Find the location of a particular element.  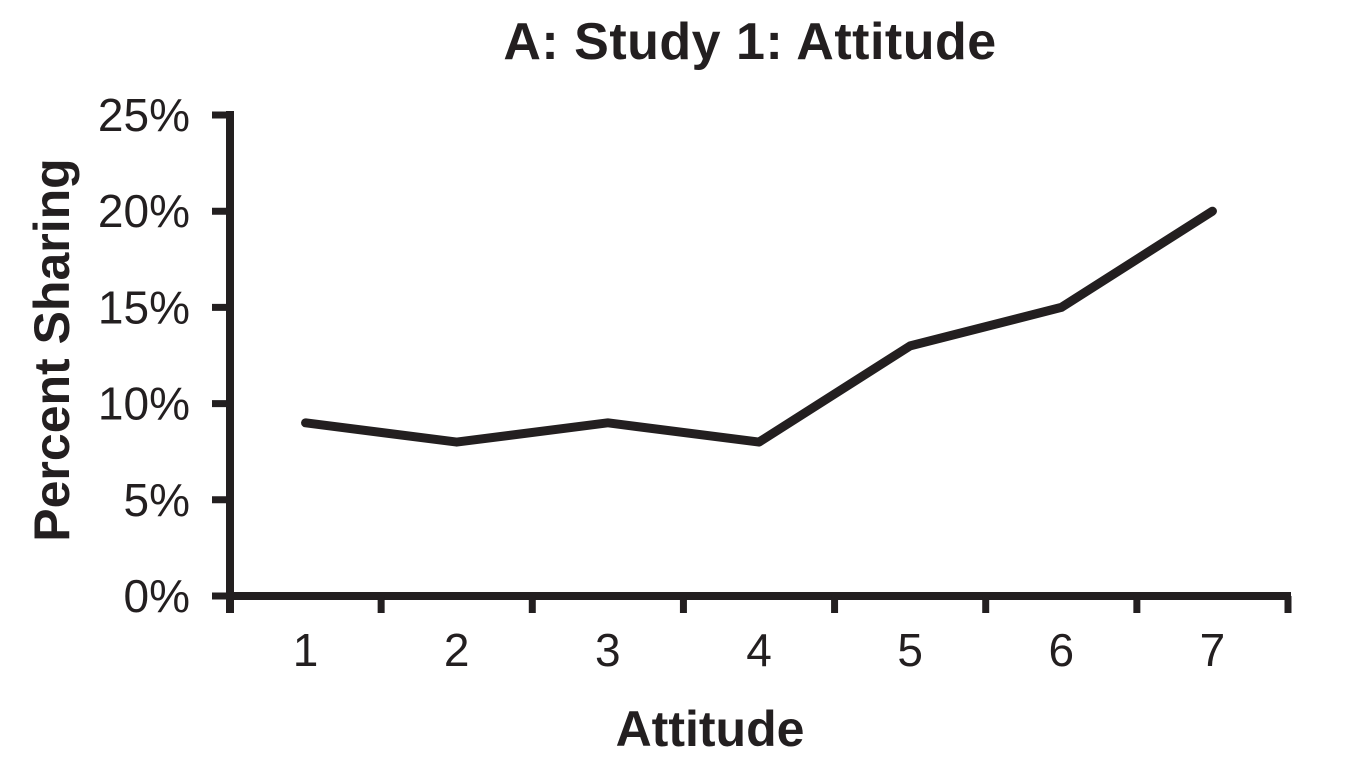

x-tick-label: 2 is located at coordinates (457, 650).